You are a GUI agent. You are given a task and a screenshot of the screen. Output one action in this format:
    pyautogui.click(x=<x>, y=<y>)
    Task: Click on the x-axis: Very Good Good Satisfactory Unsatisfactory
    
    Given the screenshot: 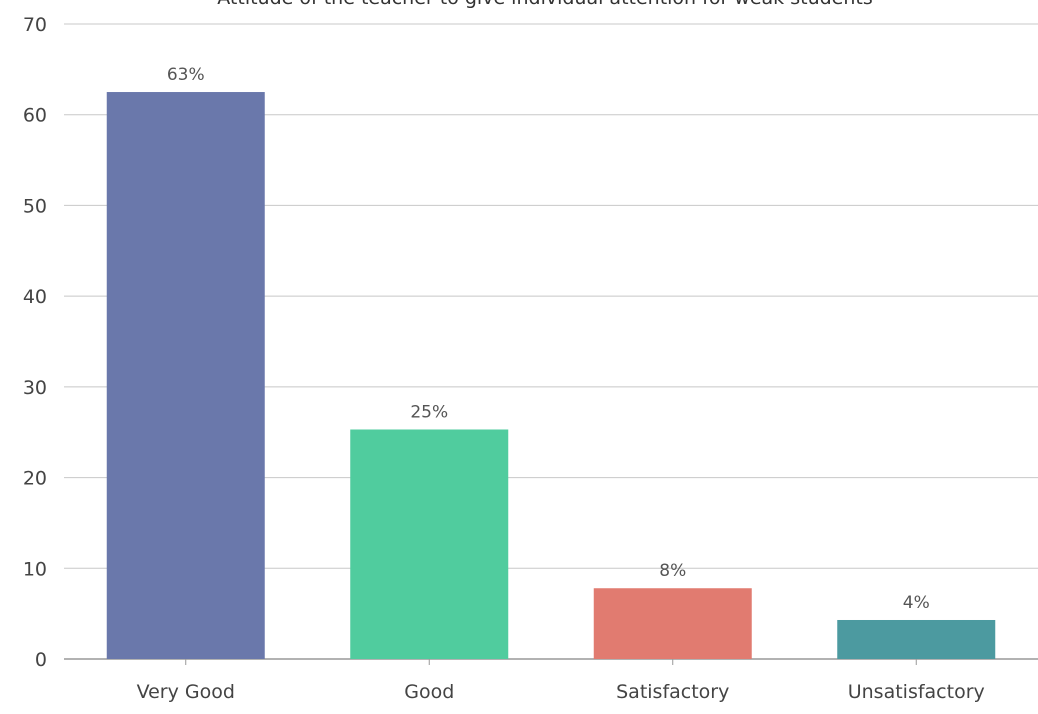 What is the action you would take?
    pyautogui.click(x=561, y=681)
    